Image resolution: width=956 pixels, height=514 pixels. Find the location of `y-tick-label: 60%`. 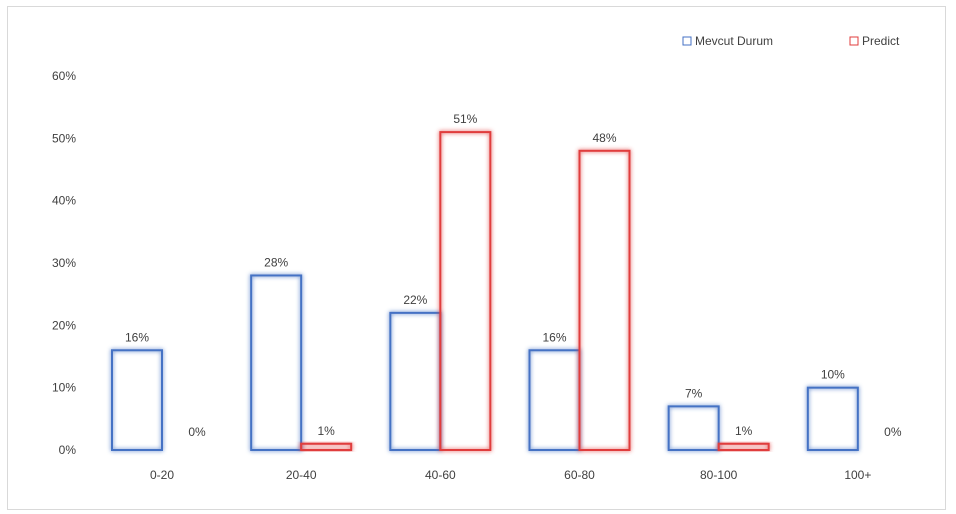

y-tick-label: 60% is located at coordinates (64, 76).